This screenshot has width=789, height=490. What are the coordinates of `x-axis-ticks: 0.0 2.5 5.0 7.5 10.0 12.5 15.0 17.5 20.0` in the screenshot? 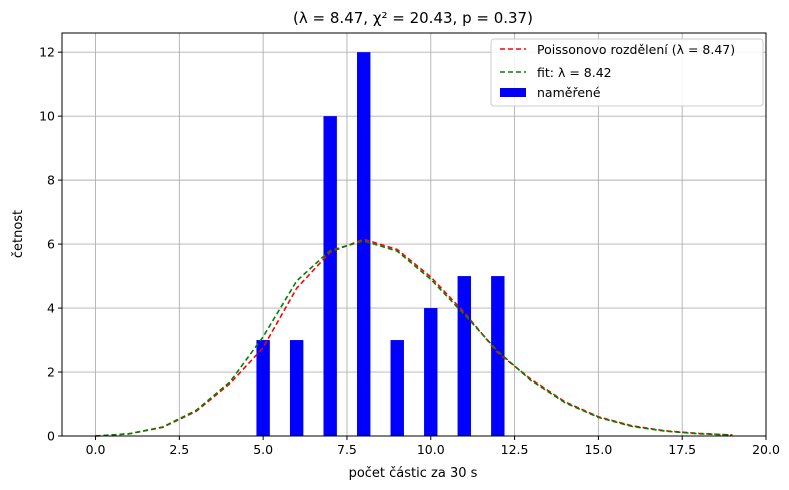 It's located at (433, 446).